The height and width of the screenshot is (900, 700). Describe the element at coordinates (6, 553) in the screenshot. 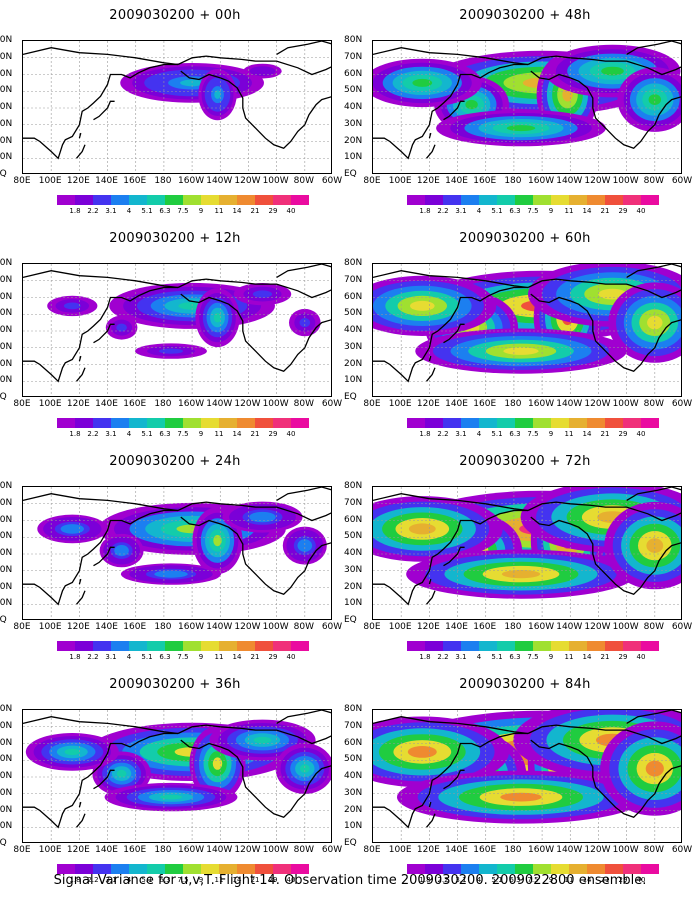

I see `lat-label: 40N` at that location.